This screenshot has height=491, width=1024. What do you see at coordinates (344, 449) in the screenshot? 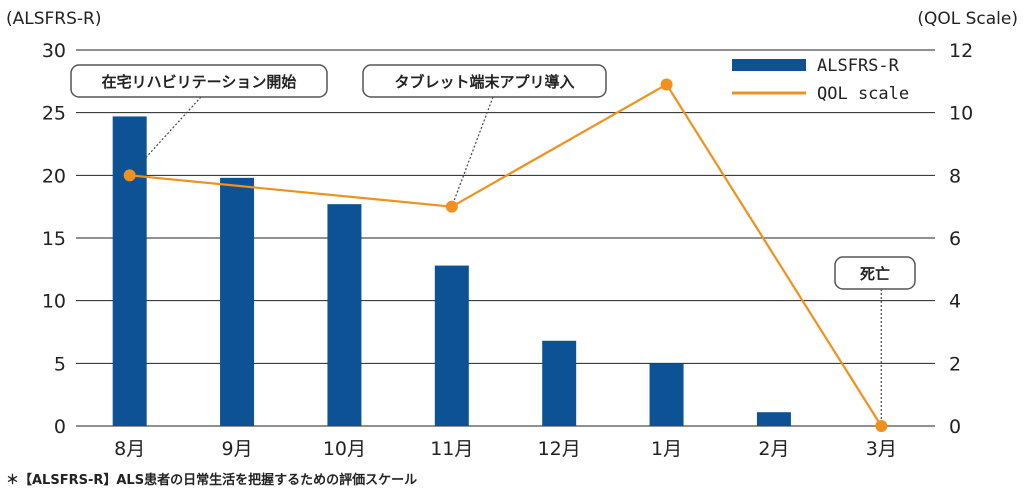
I see `x-tick-label: 10月` at bounding box center [344, 449].